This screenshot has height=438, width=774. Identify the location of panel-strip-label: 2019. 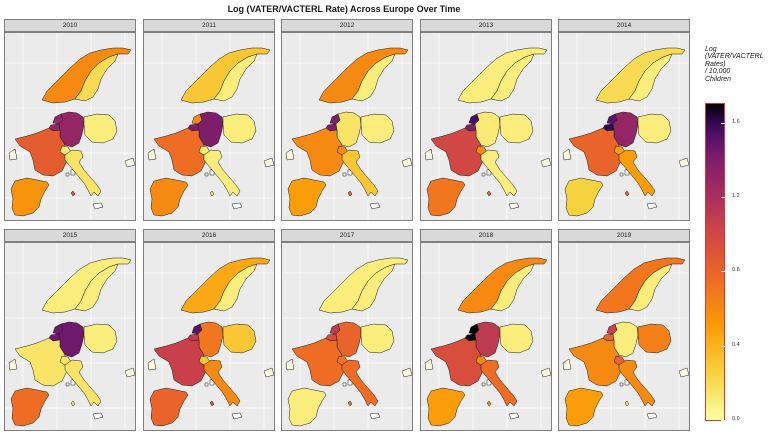
(624, 235).